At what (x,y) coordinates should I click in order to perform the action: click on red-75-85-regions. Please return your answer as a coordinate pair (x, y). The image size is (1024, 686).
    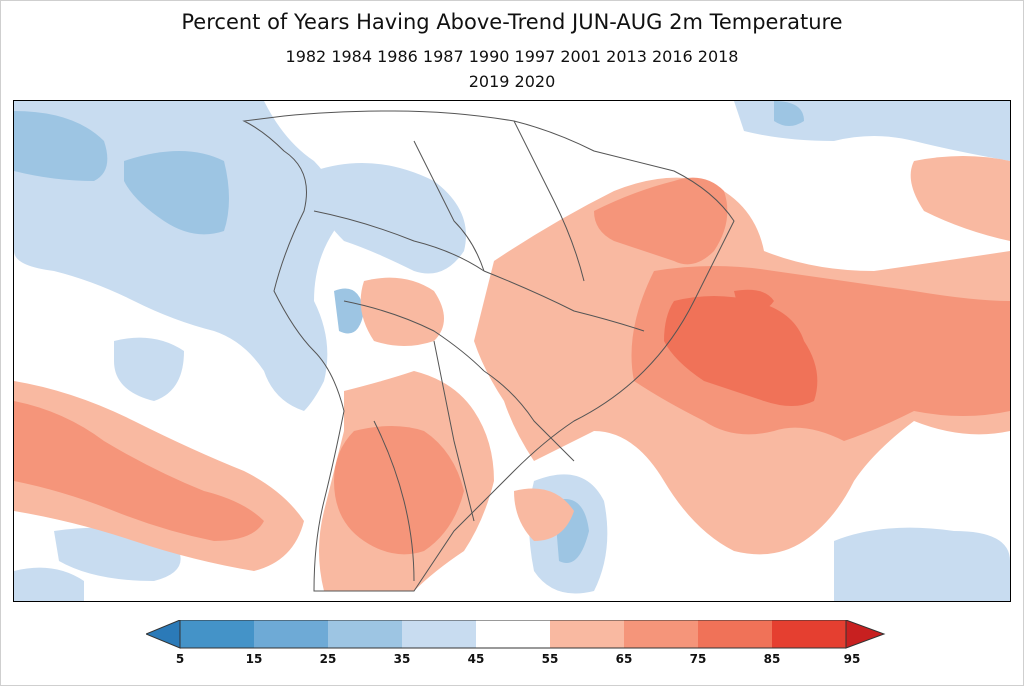
    Looking at the image, I should click on (741, 347).